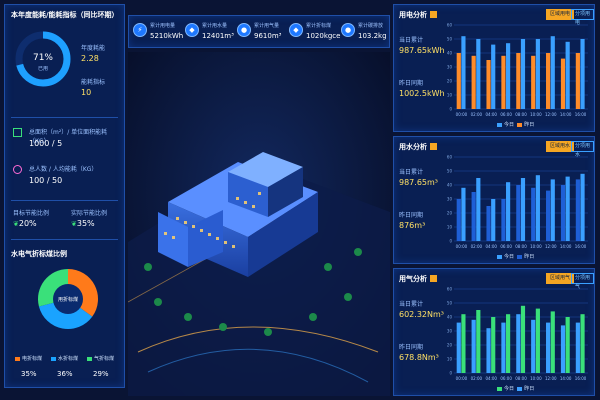 This screenshot has width=600, height=400. What do you see at coordinates (433, 146) in the screenshot?
I see `panel-title-marker` at bounding box center [433, 146].